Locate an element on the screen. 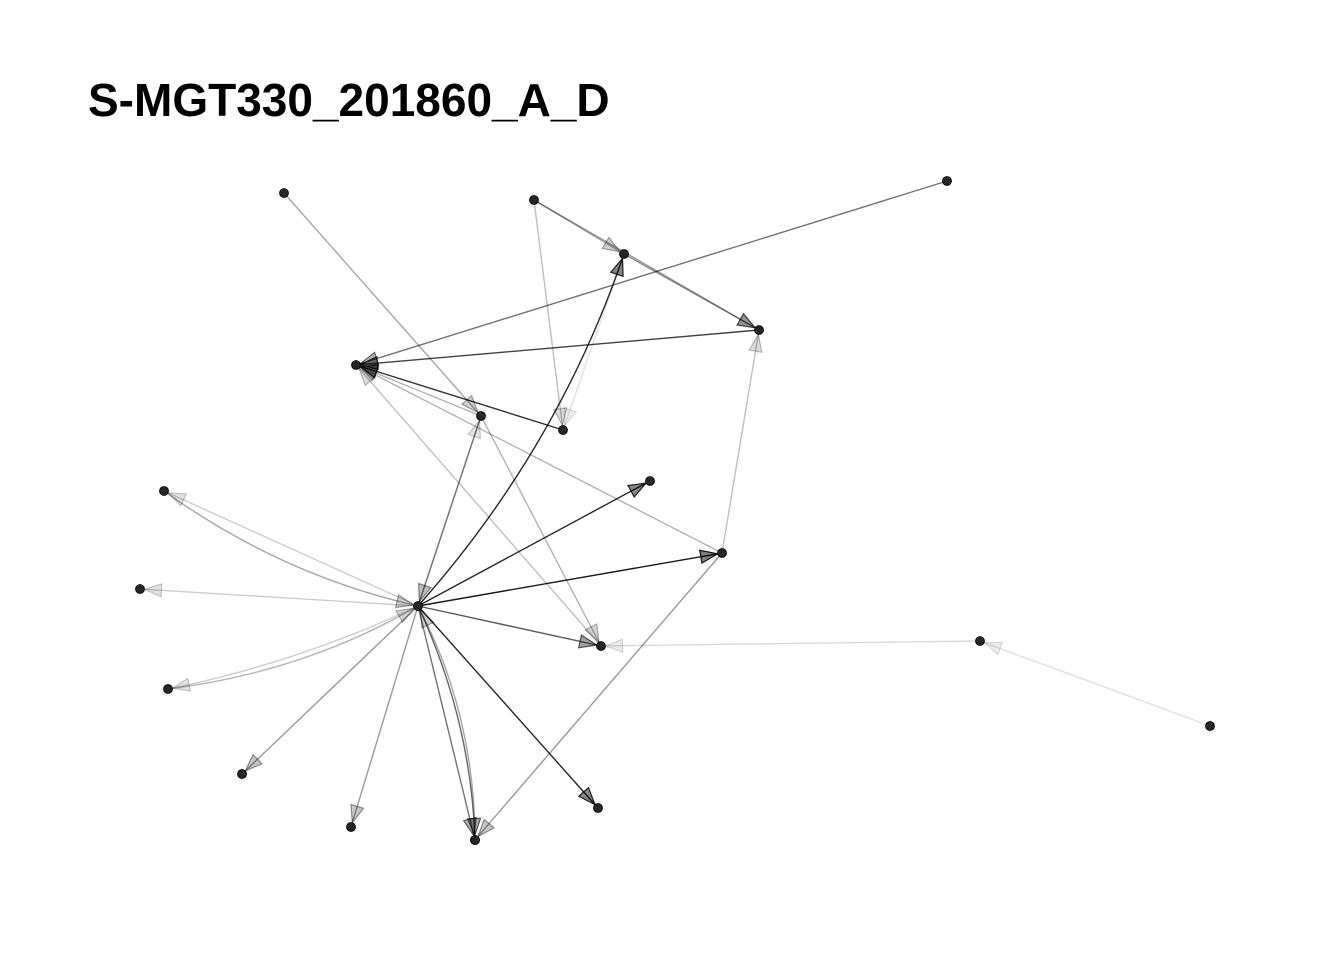 This screenshot has width=1344, height=960. edge-n16-n14-arrowhead is located at coordinates (405, 615).